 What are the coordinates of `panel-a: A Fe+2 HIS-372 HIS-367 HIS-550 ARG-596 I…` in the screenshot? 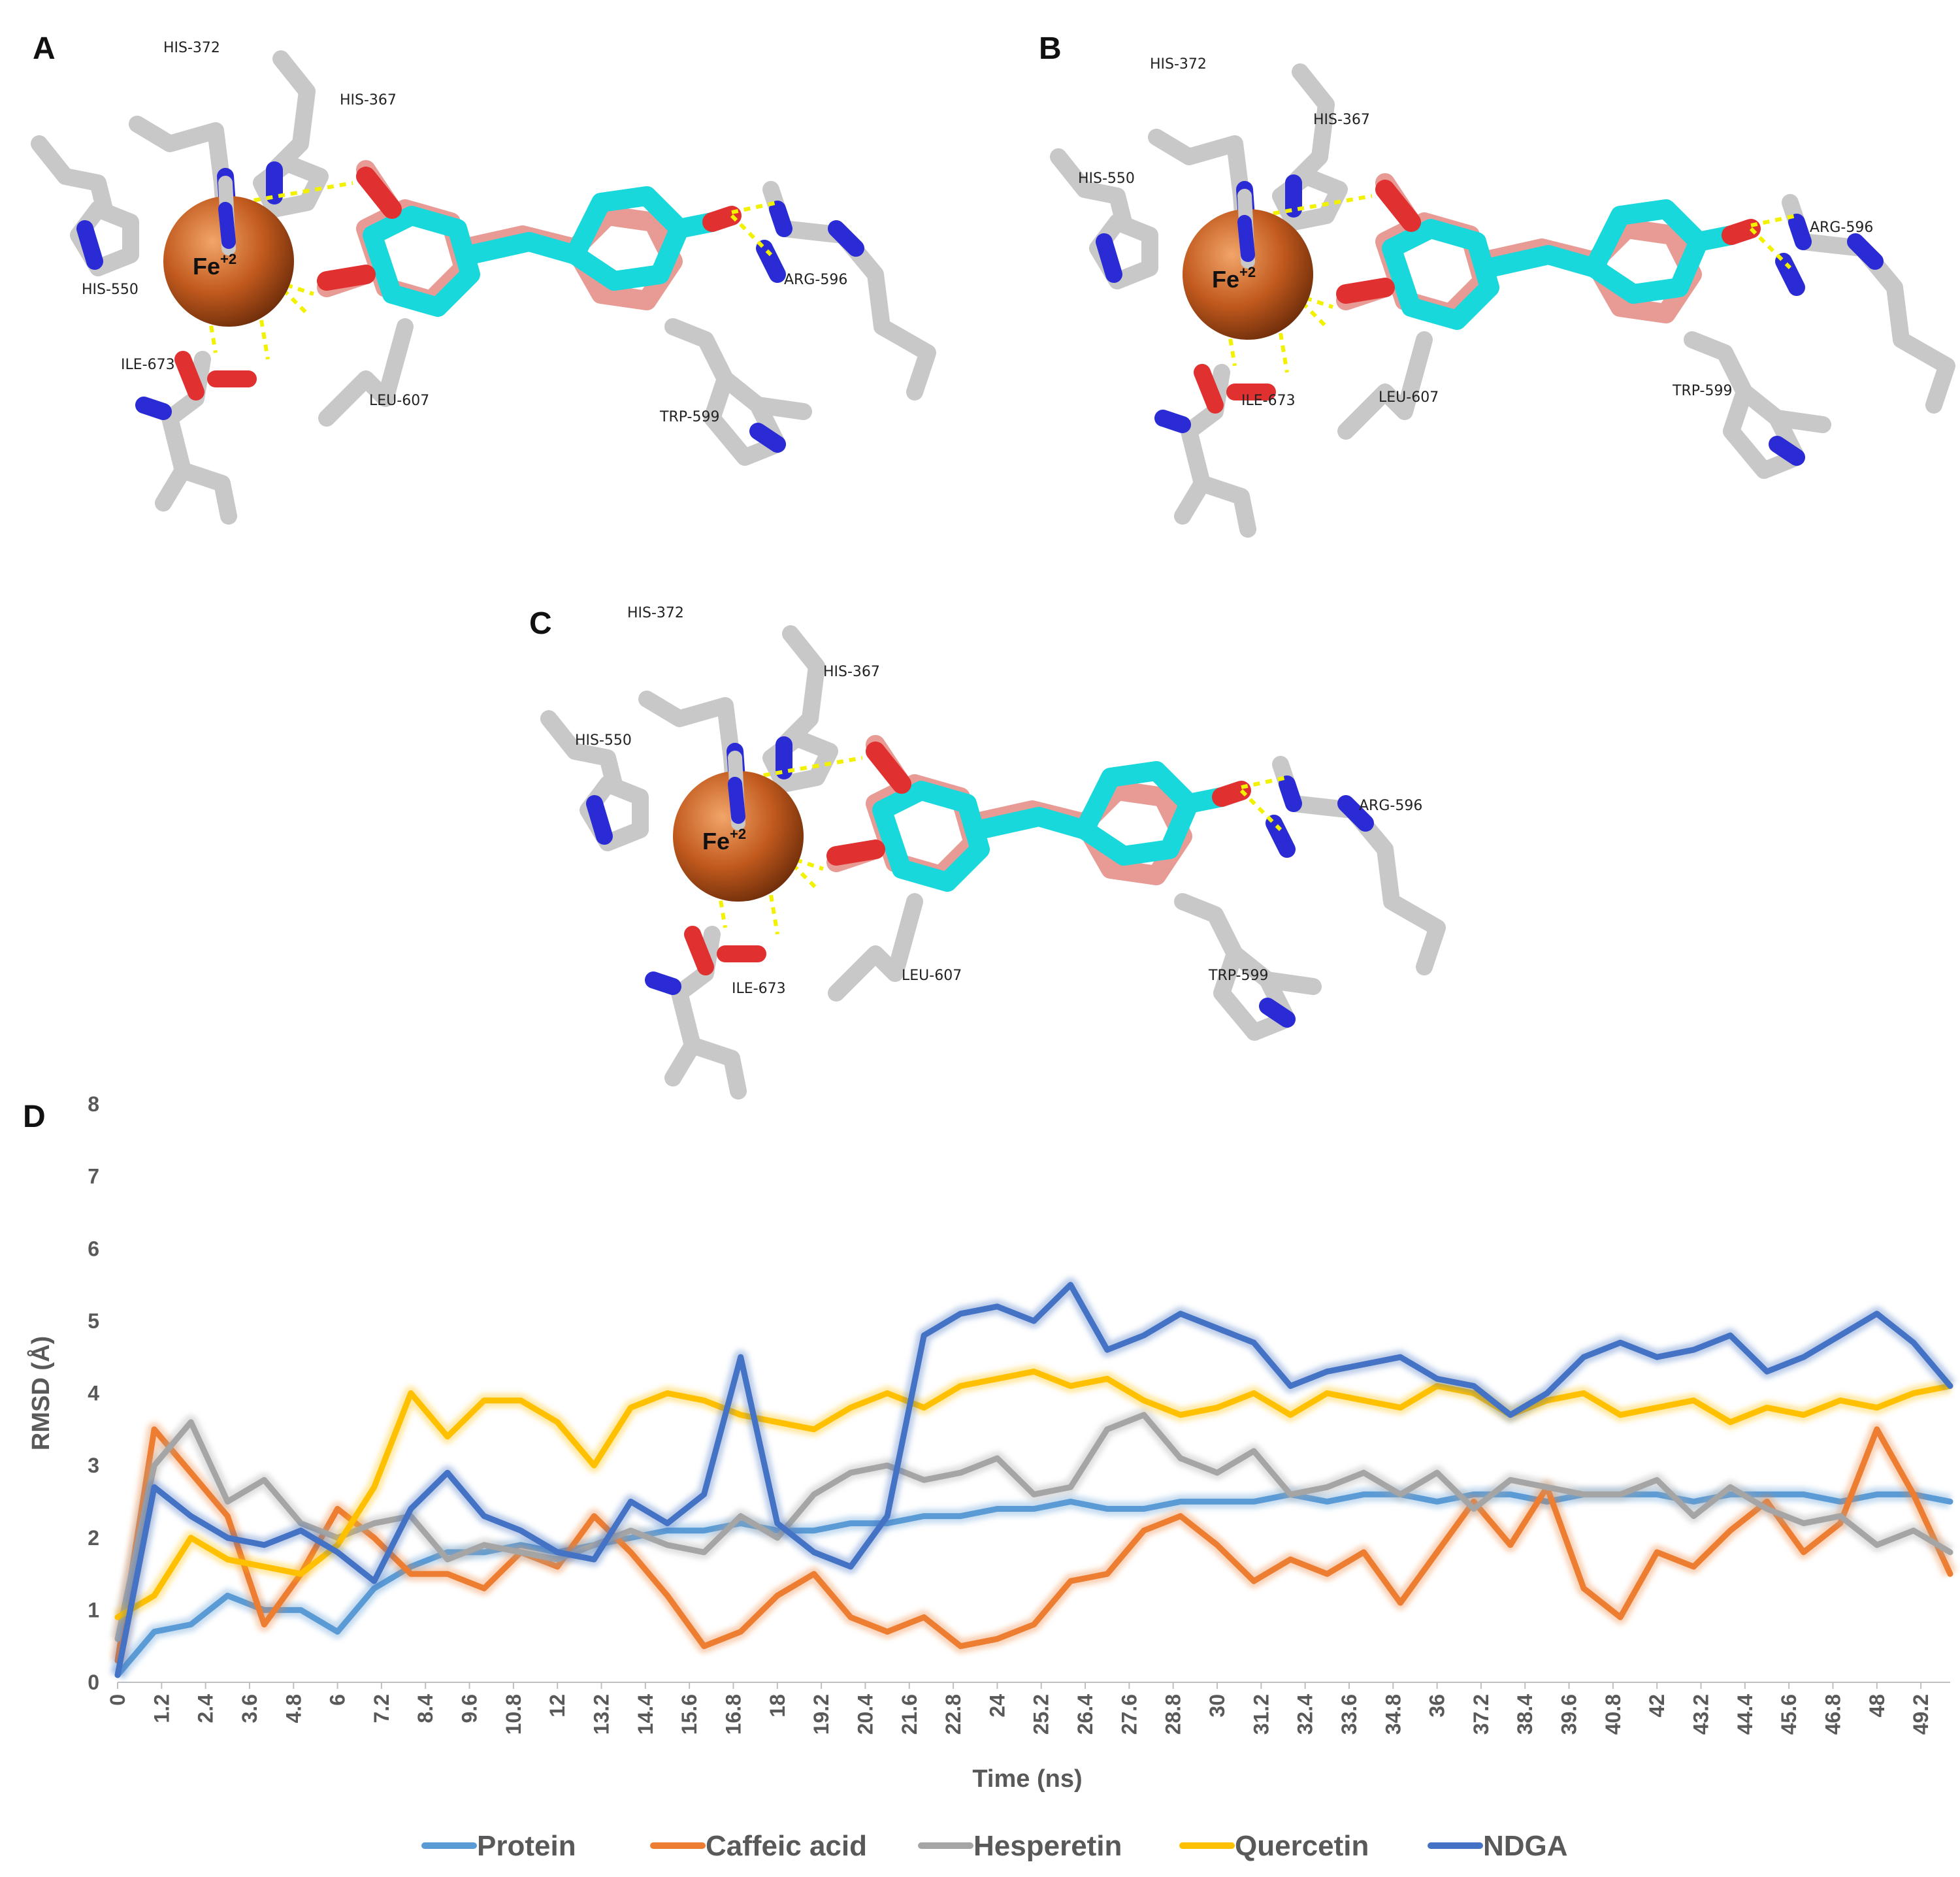 It's located at (480, 273).